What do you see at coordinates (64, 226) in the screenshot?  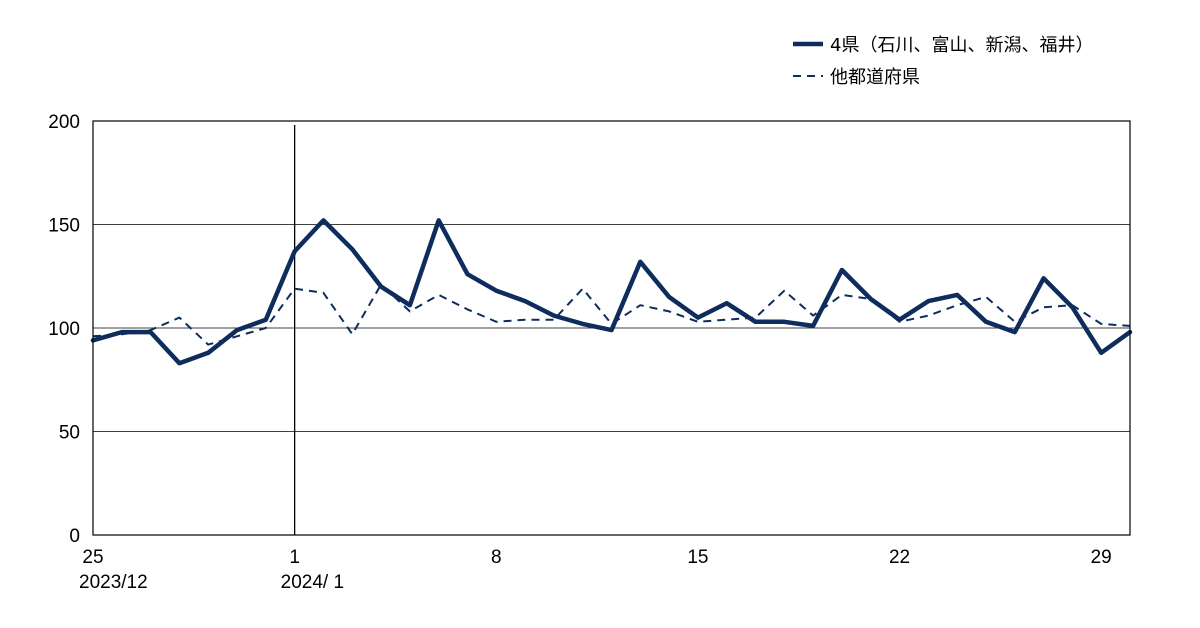 I see `y-tick-label-150: 150` at bounding box center [64, 226].